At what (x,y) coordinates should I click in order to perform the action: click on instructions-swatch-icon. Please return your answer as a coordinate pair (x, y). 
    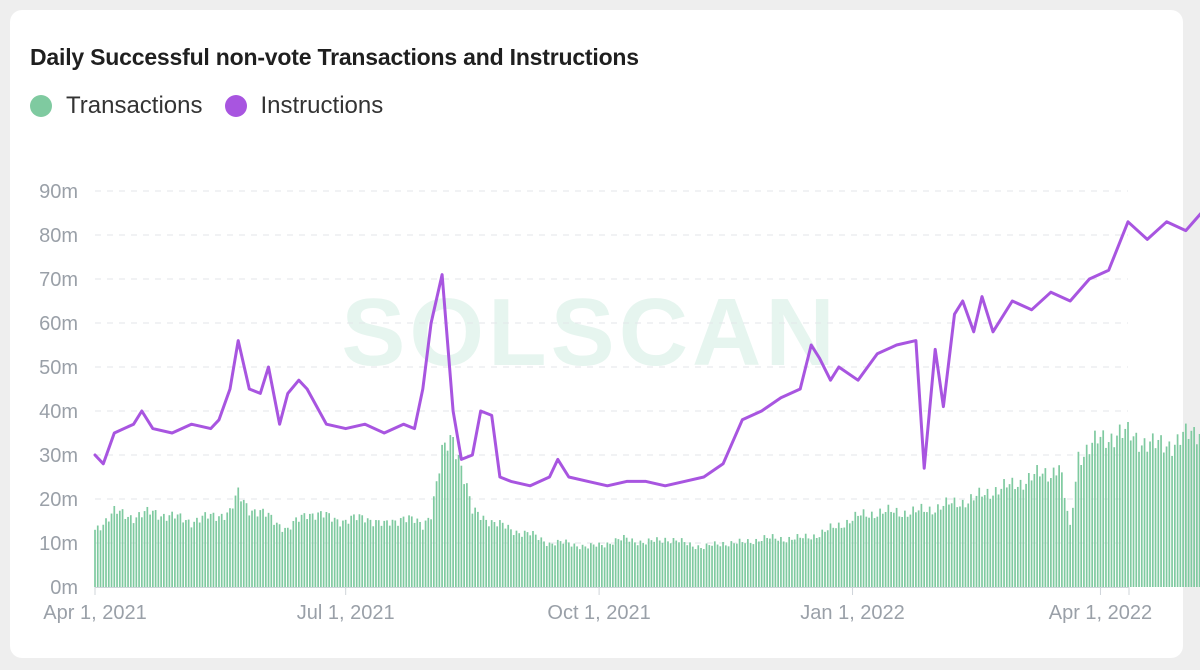
    Looking at the image, I should click on (235, 106).